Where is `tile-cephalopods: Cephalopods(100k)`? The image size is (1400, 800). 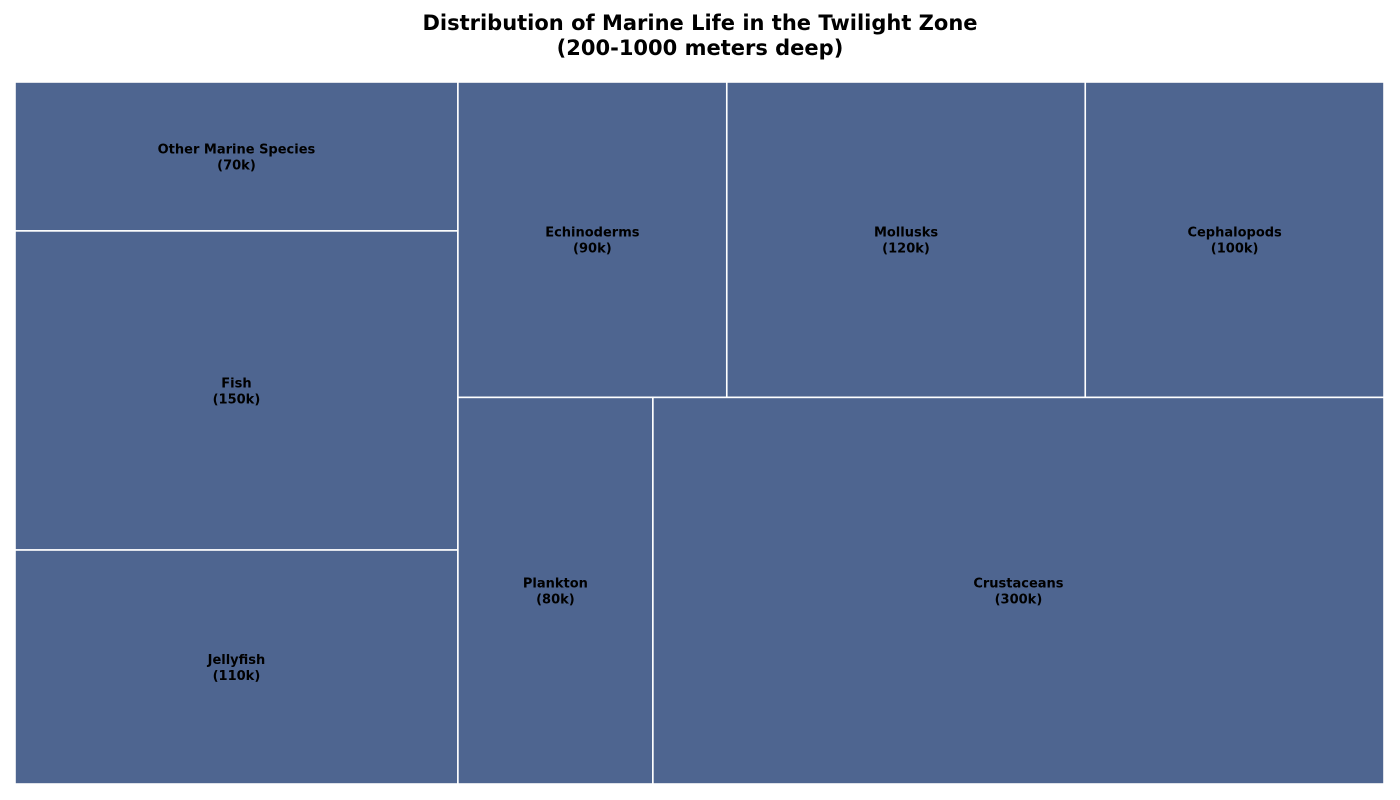
tile-cephalopods: Cephalopods(100k) is located at coordinates (1234, 240).